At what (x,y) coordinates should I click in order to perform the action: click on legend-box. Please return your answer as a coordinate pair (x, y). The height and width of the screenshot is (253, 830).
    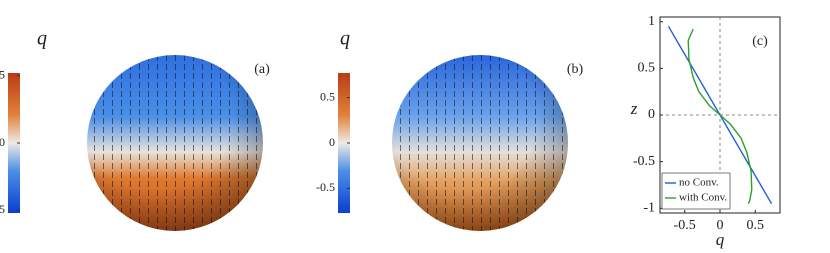
    Looking at the image, I should click on (696, 191).